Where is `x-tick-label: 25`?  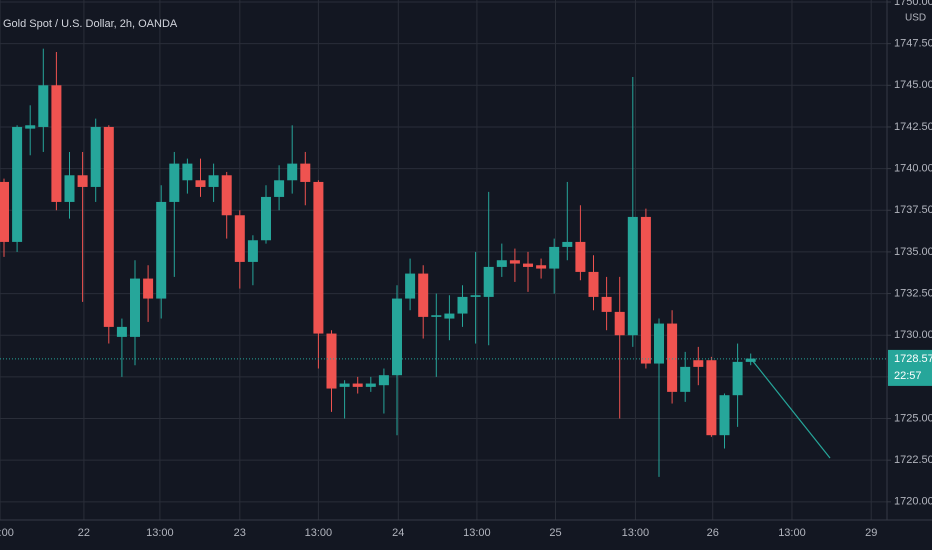
x-tick-label: 25 is located at coordinates (555, 533).